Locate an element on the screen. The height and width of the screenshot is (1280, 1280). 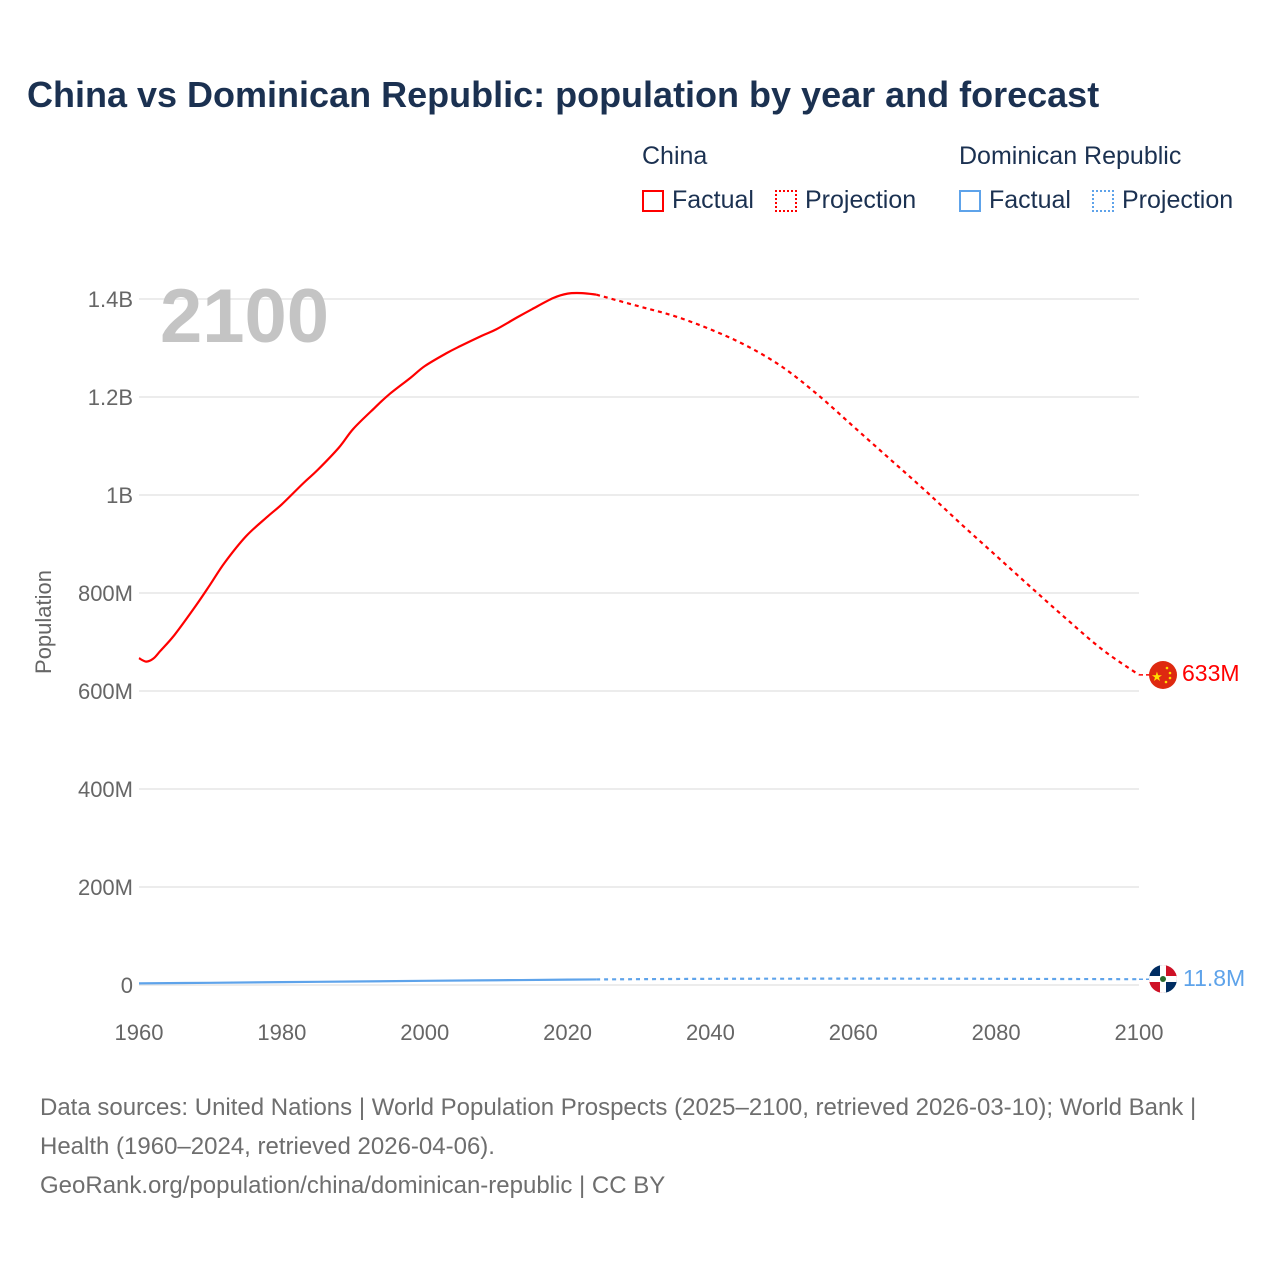
legend-dr-projection: Projection is located at coordinates (1162, 200).